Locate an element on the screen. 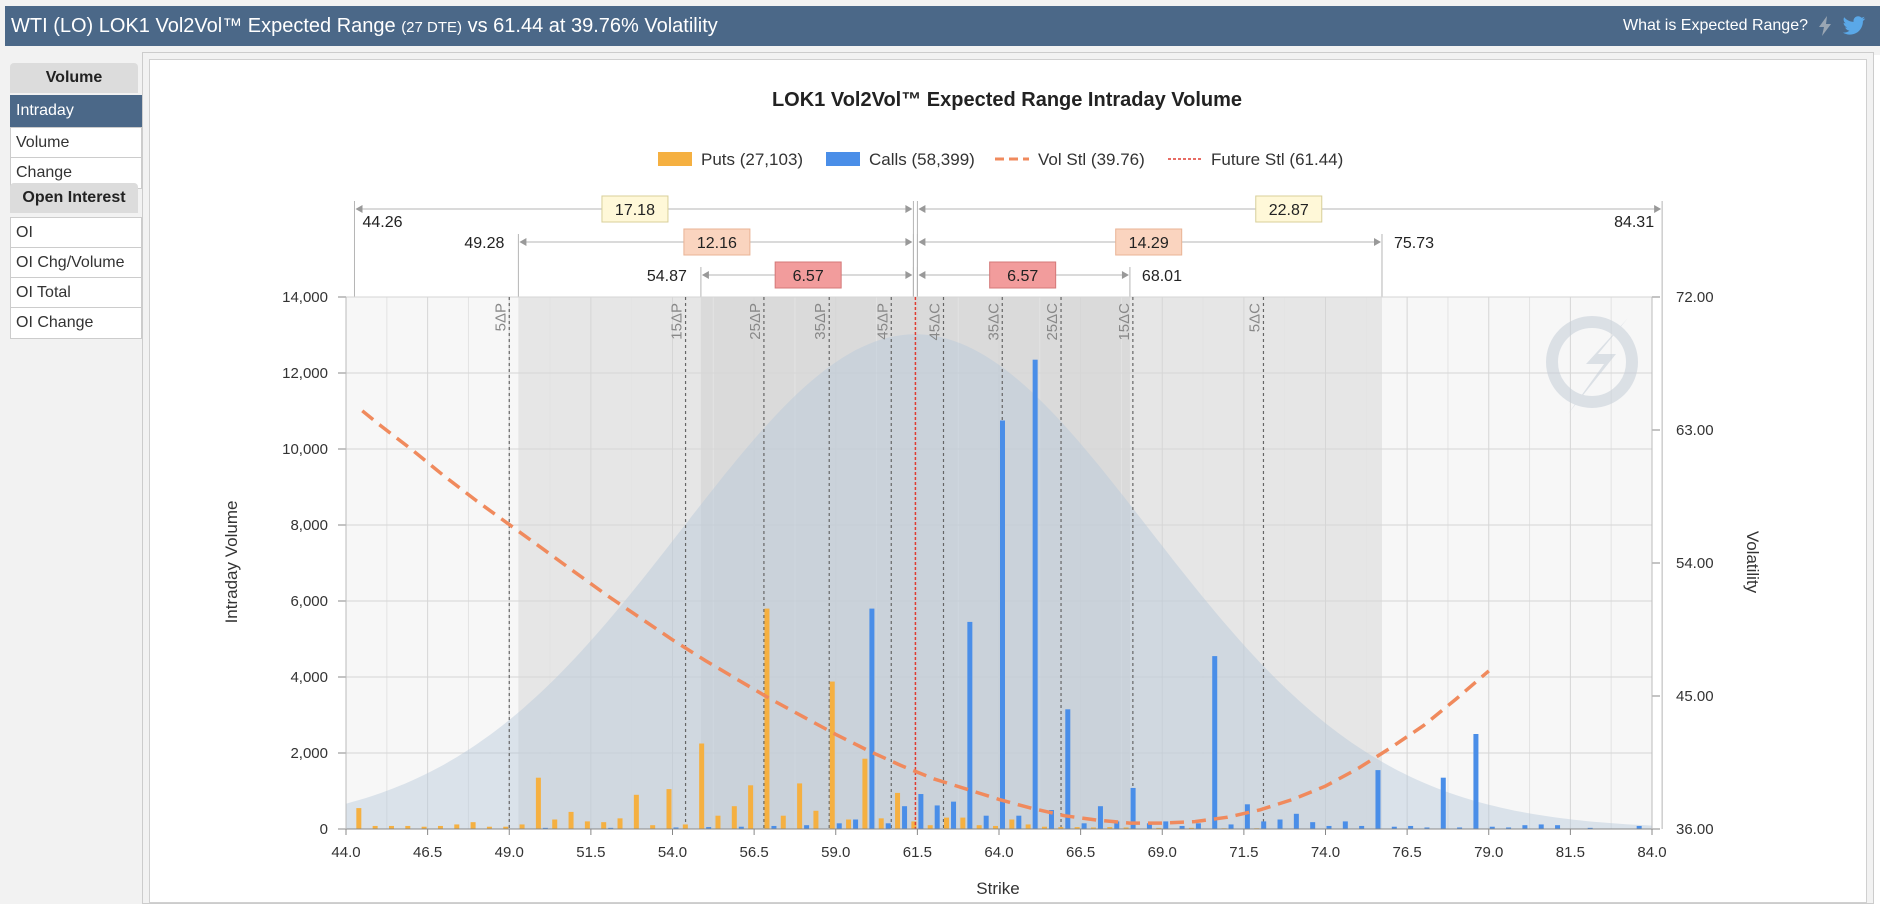 The width and height of the screenshot is (1880, 904). sidebar-item-volume: Volume is located at coordinates (76, 143).